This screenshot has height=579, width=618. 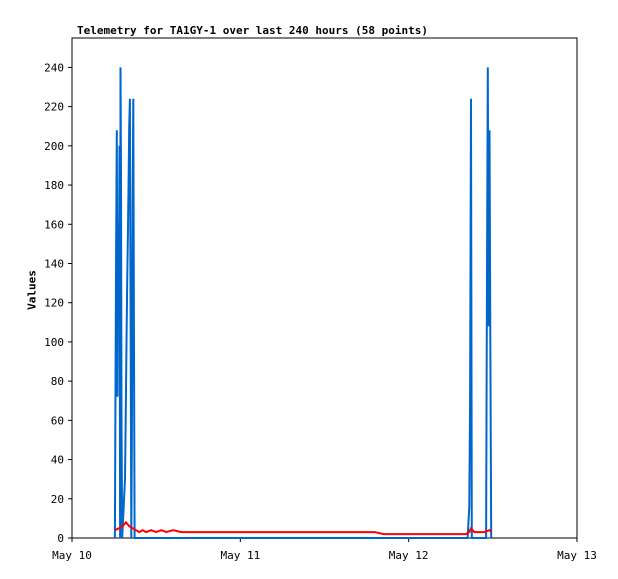 What do you see at coordinates (409, 555) in the screenshot?
I see `x-tick-label: May 12` at bounding box center [409, 555].